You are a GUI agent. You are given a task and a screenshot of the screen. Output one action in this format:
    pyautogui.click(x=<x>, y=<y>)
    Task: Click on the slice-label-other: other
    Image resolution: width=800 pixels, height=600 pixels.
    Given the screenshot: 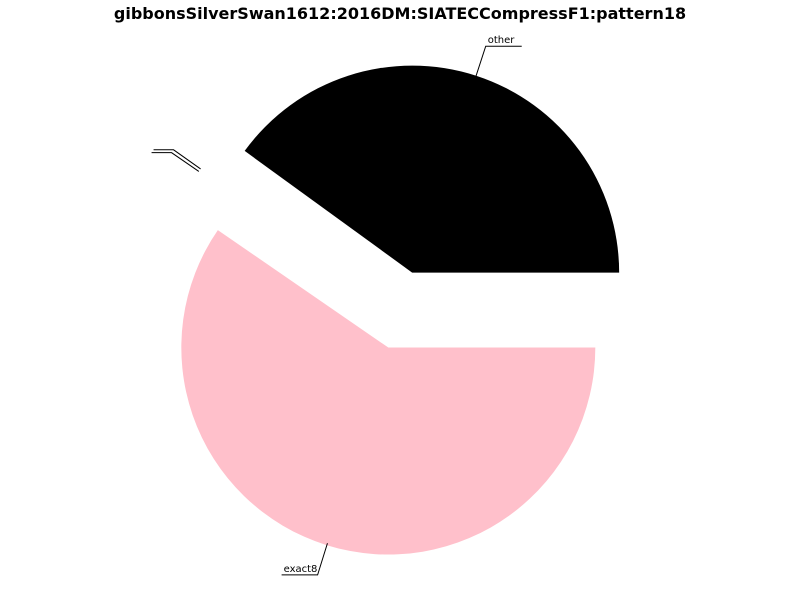 What is the action you would take?
    pyautogui.click(x=502, y=40)
    